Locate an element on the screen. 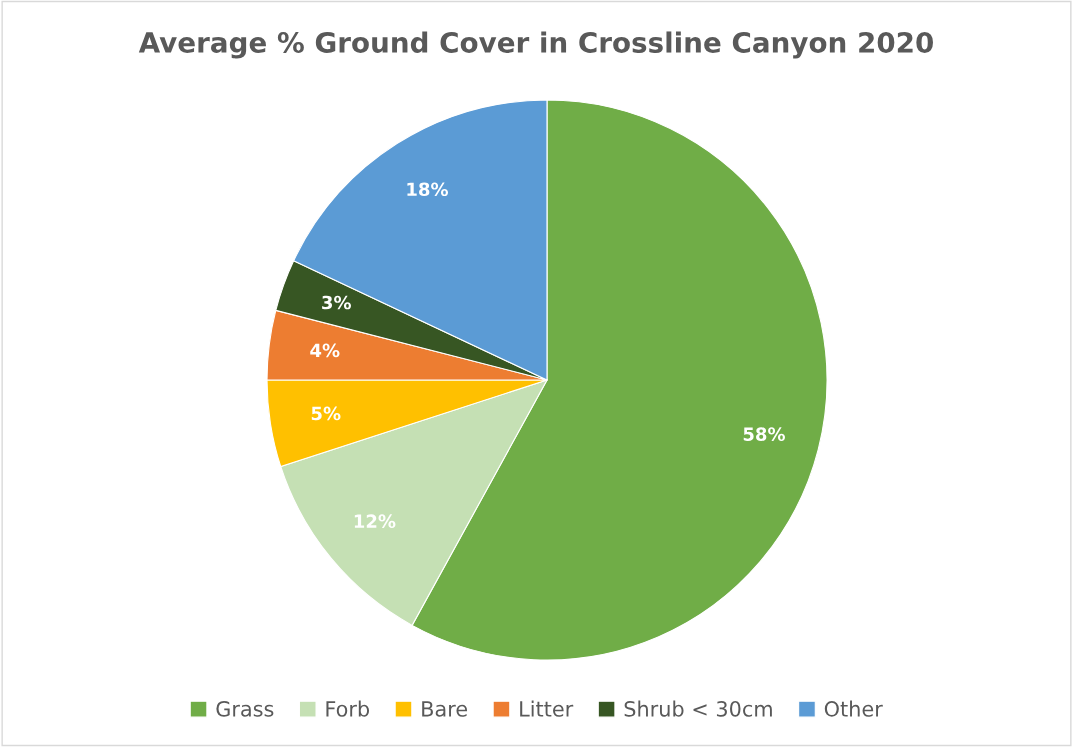 The width and height of the screenshot is (1073, 747). legend-label: Litter is located at coordinates (547, 708).